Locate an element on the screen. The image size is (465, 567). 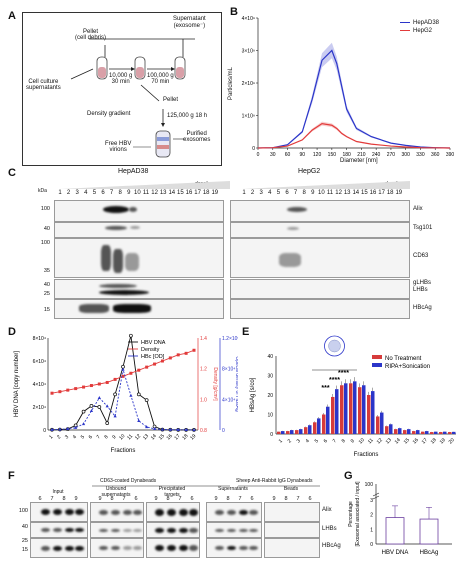
legend-hepg2: HepG2 is located at coordinates (416, 31).